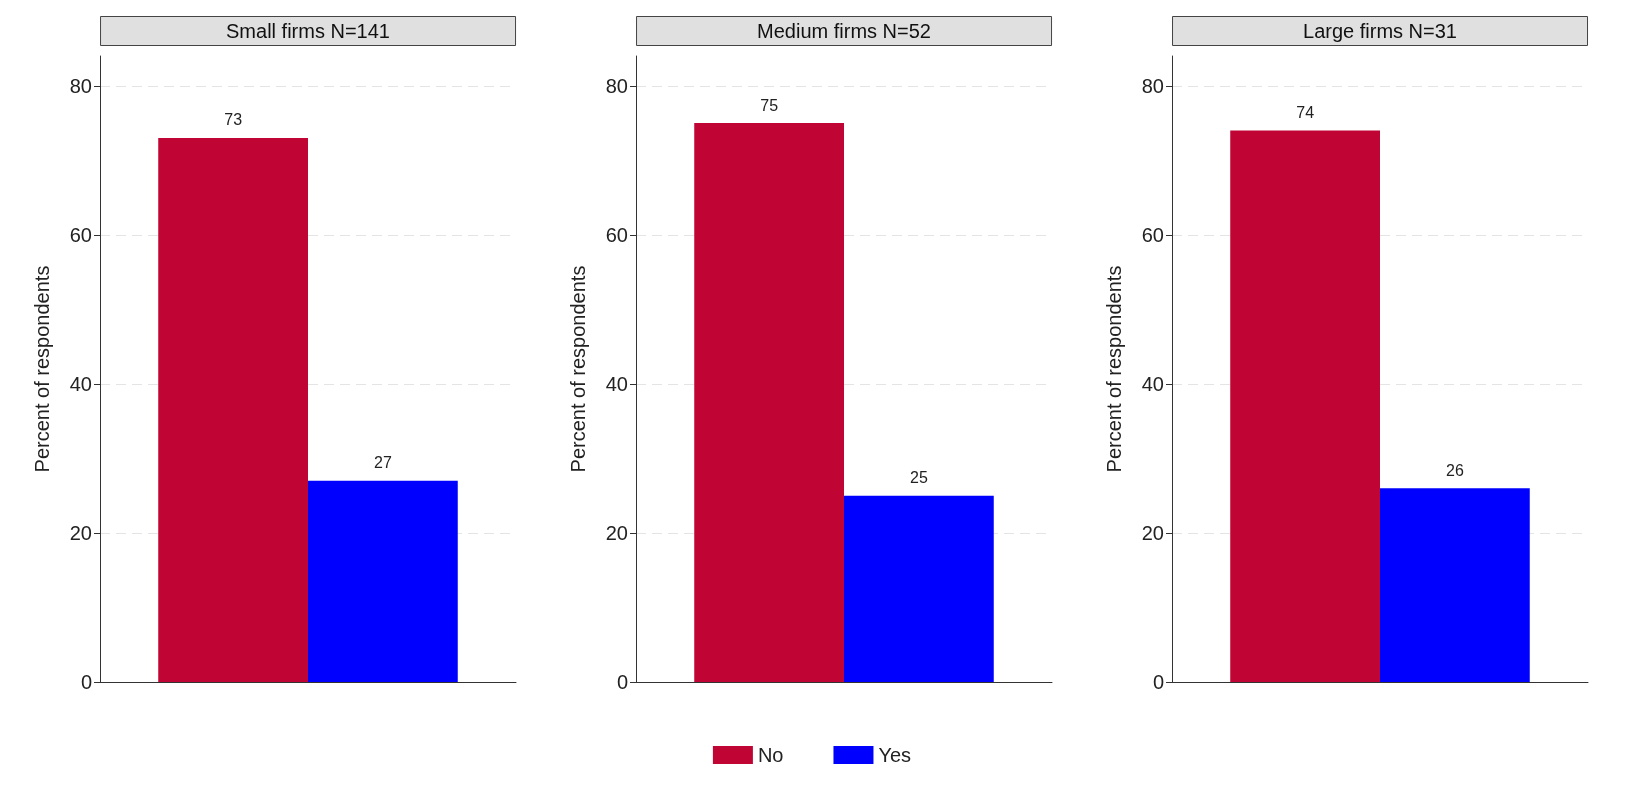  What do you see at coordinates (769, 105) in the screenshot?
I see `data-label: 75` at bounding box center [769, 105].